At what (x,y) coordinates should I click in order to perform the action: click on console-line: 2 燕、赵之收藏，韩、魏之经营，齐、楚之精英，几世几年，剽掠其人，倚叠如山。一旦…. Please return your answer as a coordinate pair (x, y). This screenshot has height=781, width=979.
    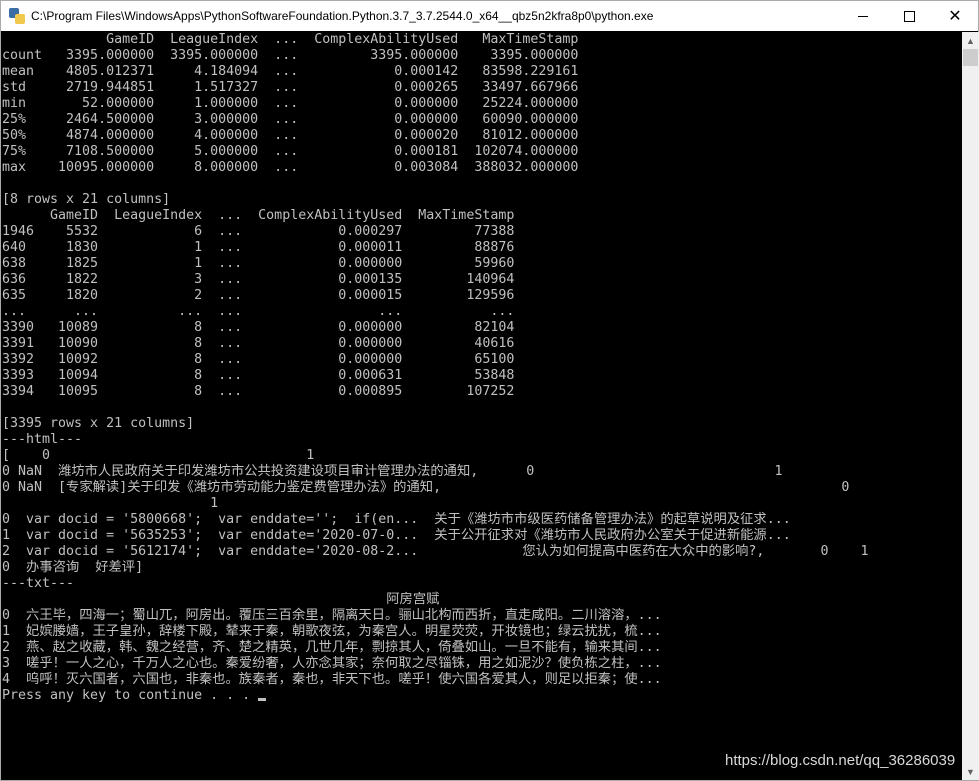
    Looking at the image, I should click on (482, 648).